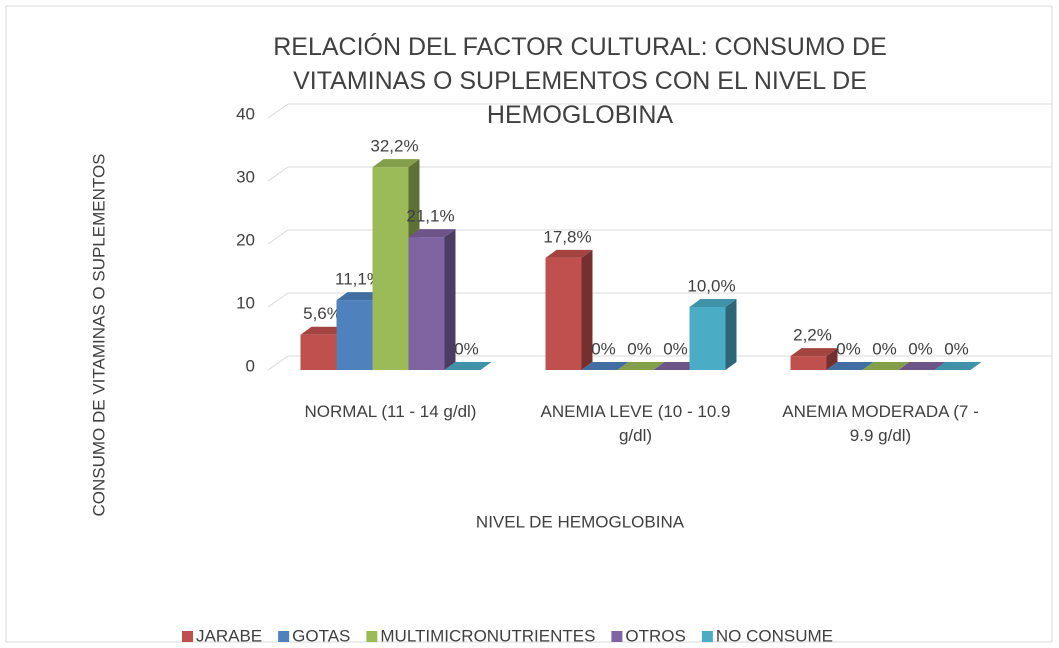 Image resolution: width=1059 pixels, height=648 pixels. What do you see at coordinates (567, 236) in the screenshot?
I see `data-label: 17,8%` at bounding box center [567, 236].